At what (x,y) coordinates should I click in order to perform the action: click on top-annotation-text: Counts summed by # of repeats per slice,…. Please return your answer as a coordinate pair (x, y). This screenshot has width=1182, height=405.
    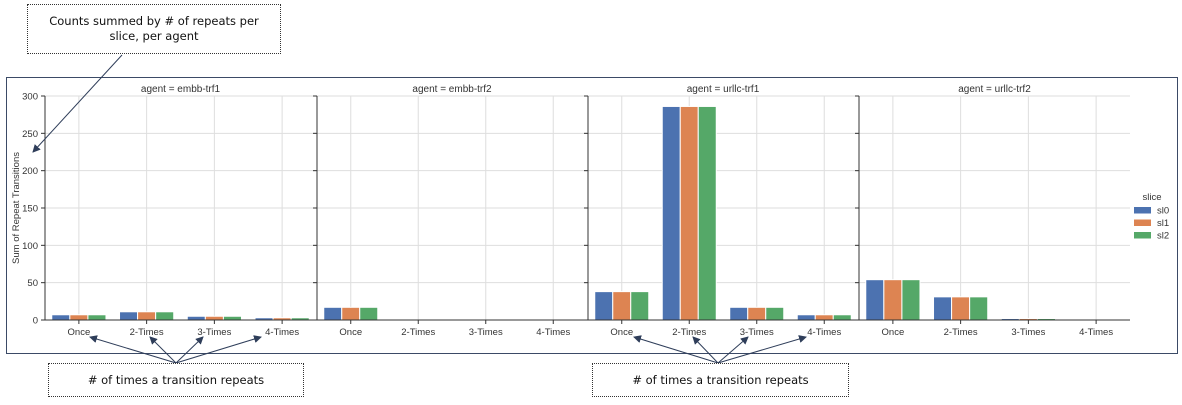
    Looking at the image, I should click on (154, 28).